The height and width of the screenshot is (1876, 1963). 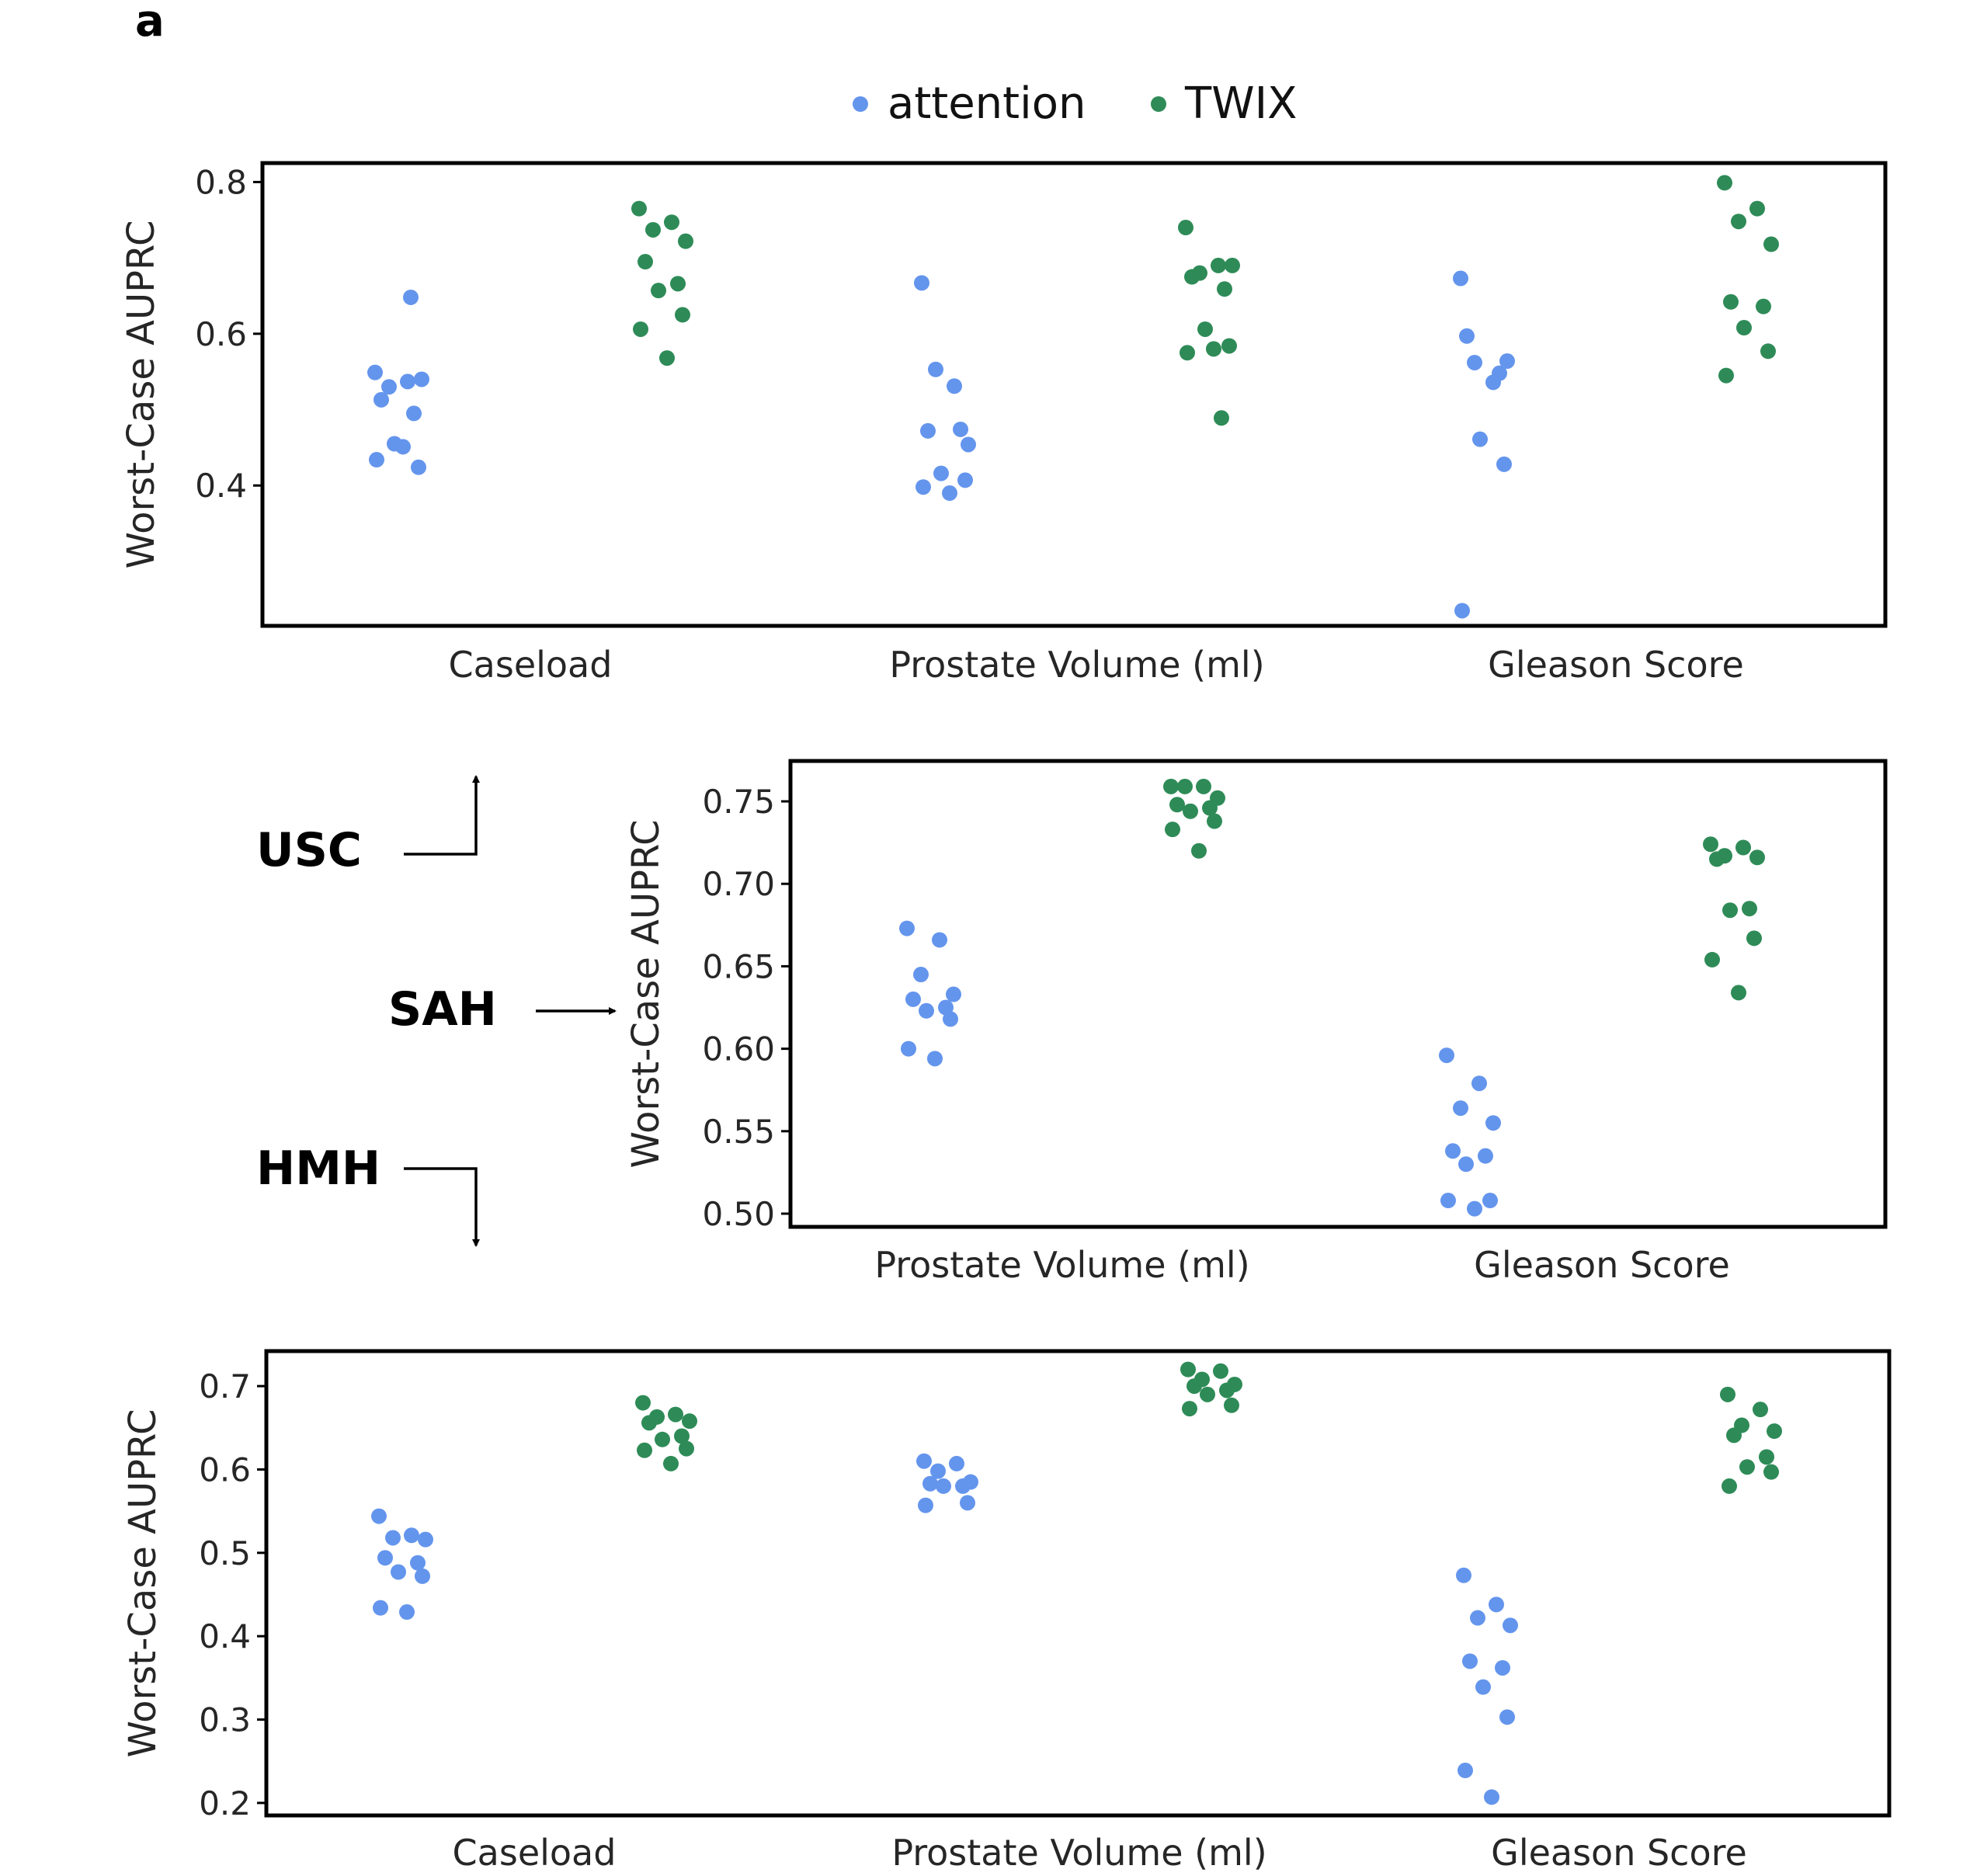 I want to click on y-tick-label: 0.70, so click(x=738, y=884).